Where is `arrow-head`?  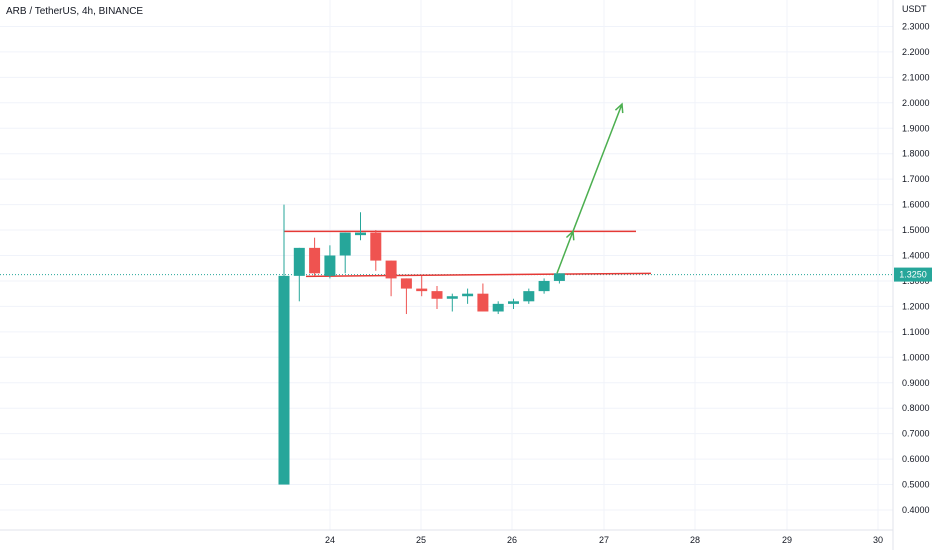 arrow-head is located at coordinates (619, 108).